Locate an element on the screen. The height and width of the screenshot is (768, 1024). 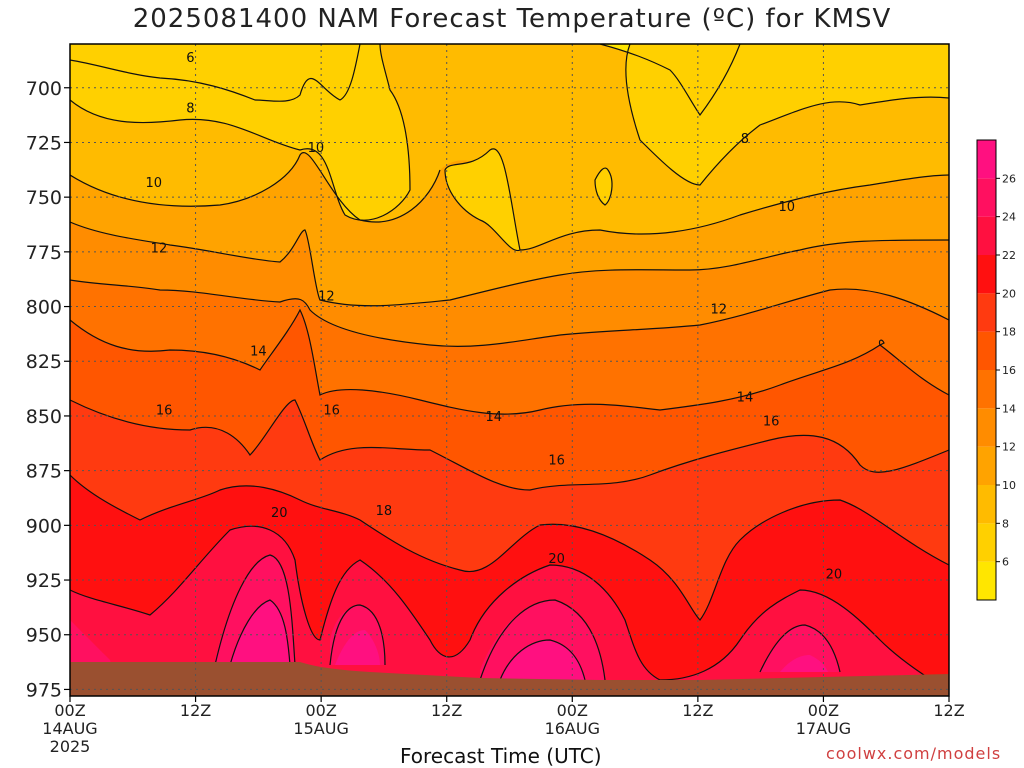
colorbar-label: 6 is located at coordinates (1005, 562).